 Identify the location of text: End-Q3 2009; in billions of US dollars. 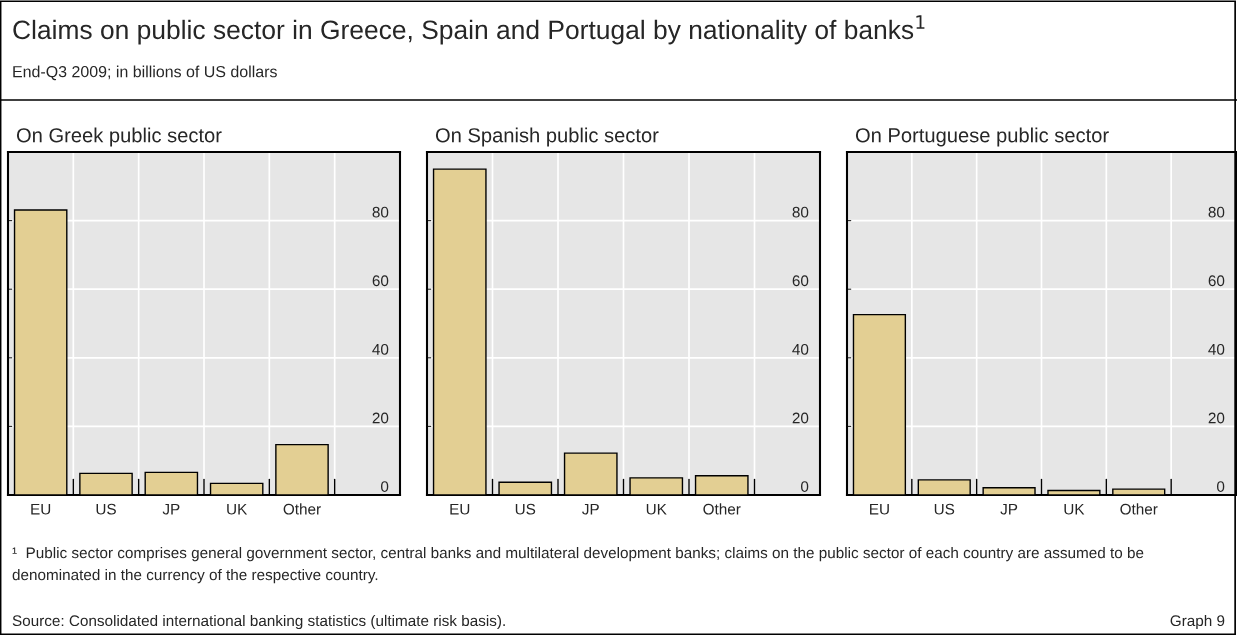
(145, 73).